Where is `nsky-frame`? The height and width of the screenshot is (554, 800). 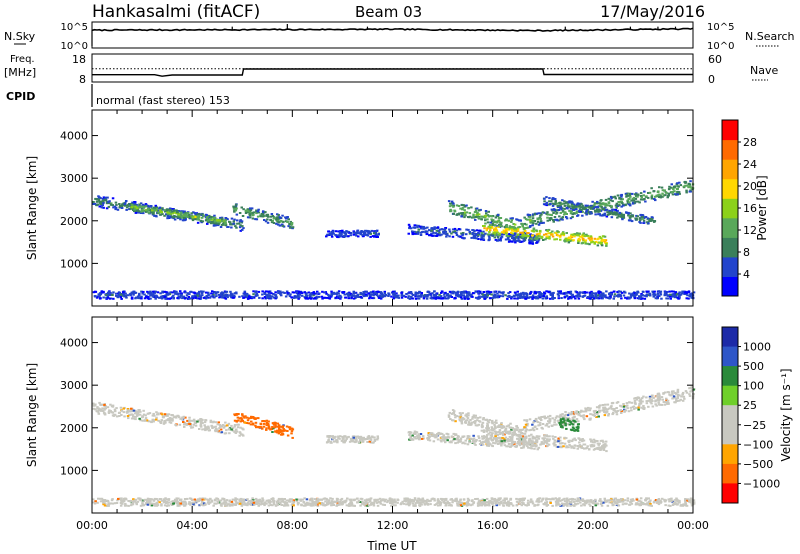
nsky-frame is located at coordinates (392, 35).